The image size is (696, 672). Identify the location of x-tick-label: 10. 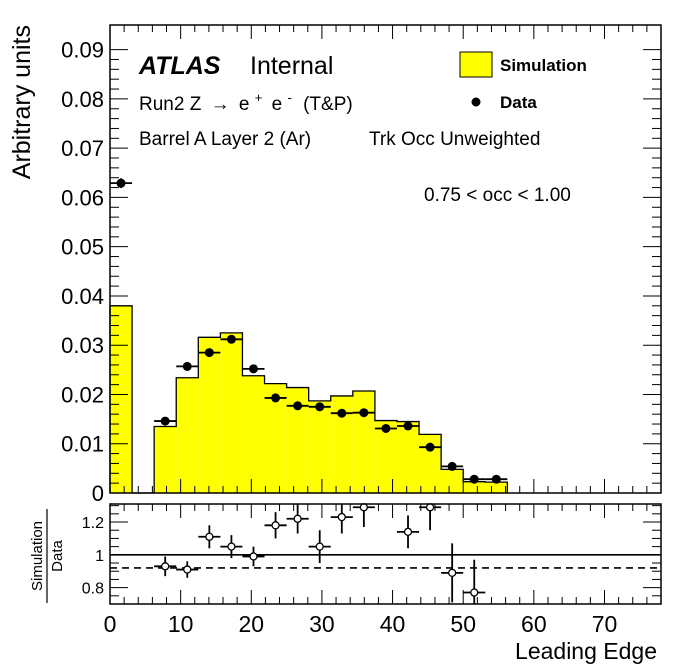
(181, 624).